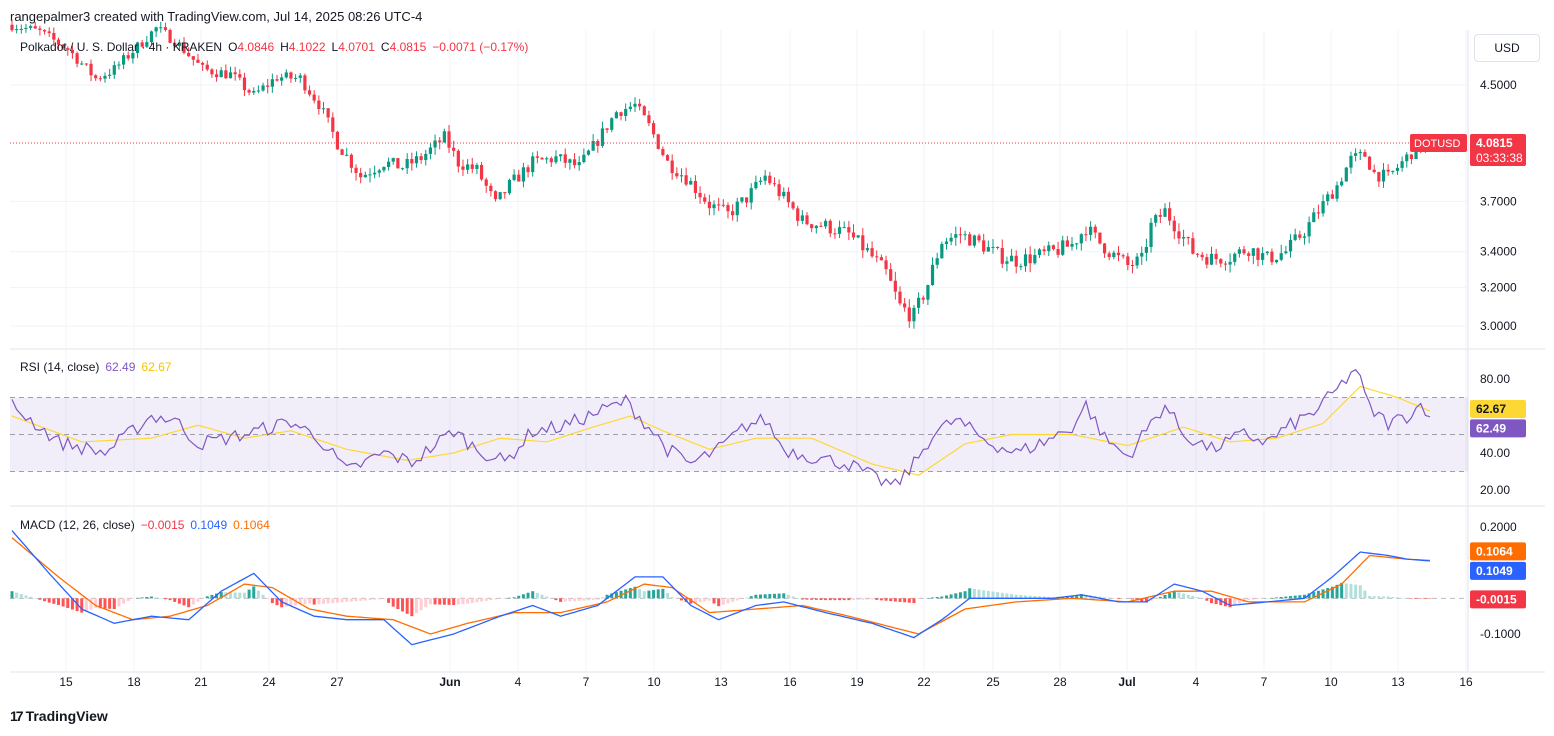 This screenshot has width=1554, height=736. What do you see at coordinates (251, 525) in the screenshot?
I see `macd-signal-value: 0.1064` at bounding box center [251, 525].